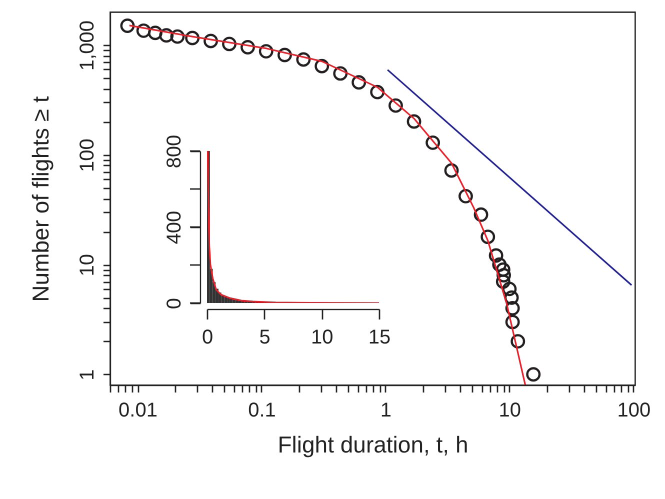 This screenshot has height=499, width=665. What do you see at coordinates (175, 151) in the screenshot?
I see `y-tick-label: 800` at bounding box center [175, 151].